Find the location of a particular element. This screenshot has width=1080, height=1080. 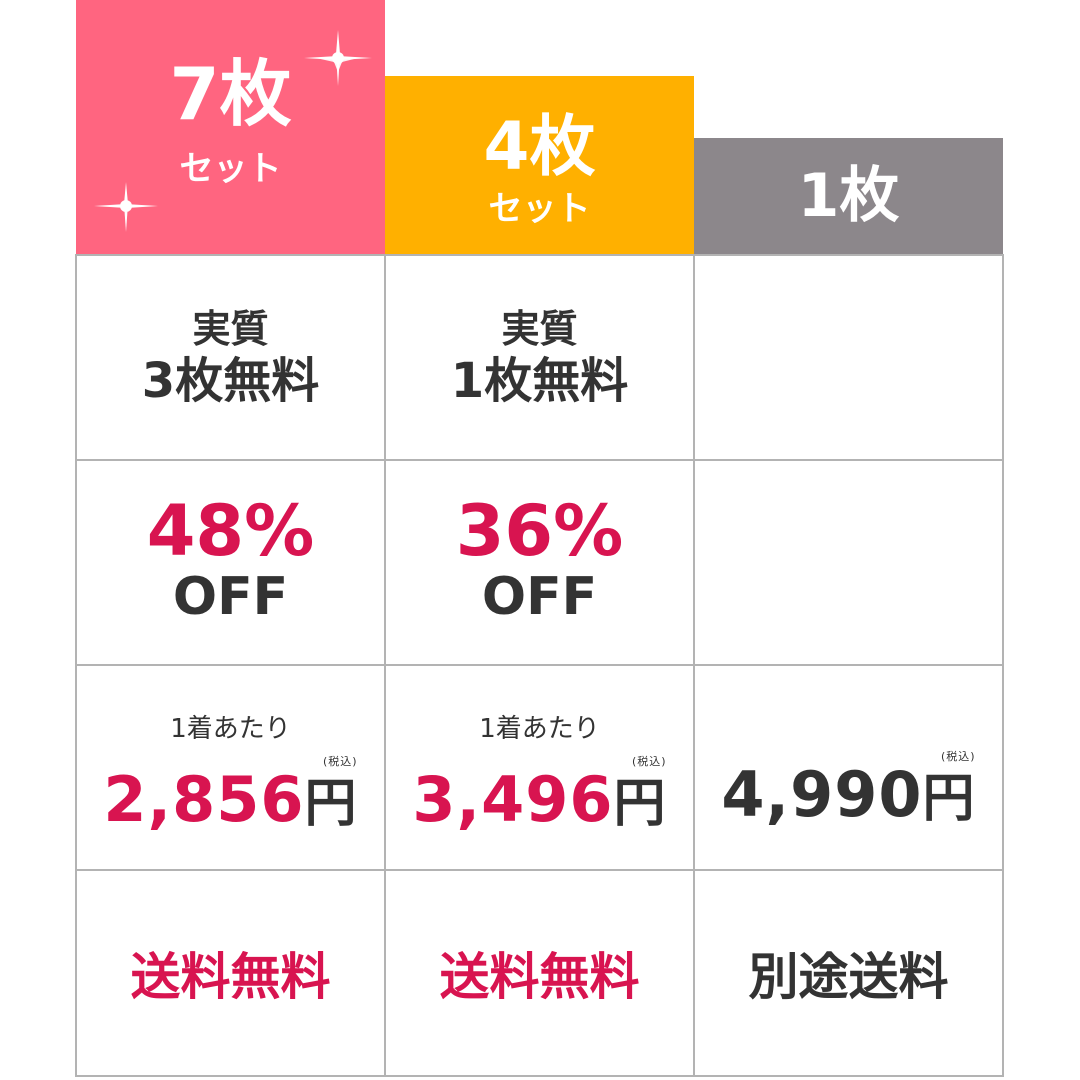

free-cell: 実質 3枚無料 is located at coordinates (230, 357).